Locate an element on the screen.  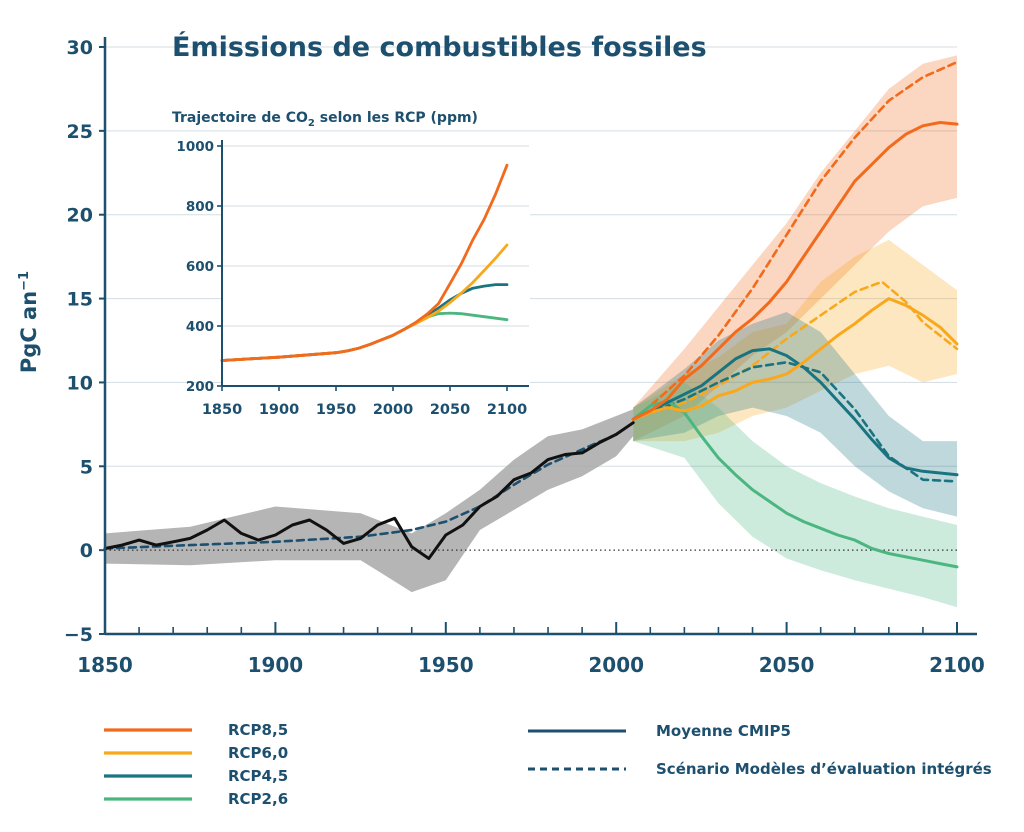
inset-series is located at coordinates (364, 262).